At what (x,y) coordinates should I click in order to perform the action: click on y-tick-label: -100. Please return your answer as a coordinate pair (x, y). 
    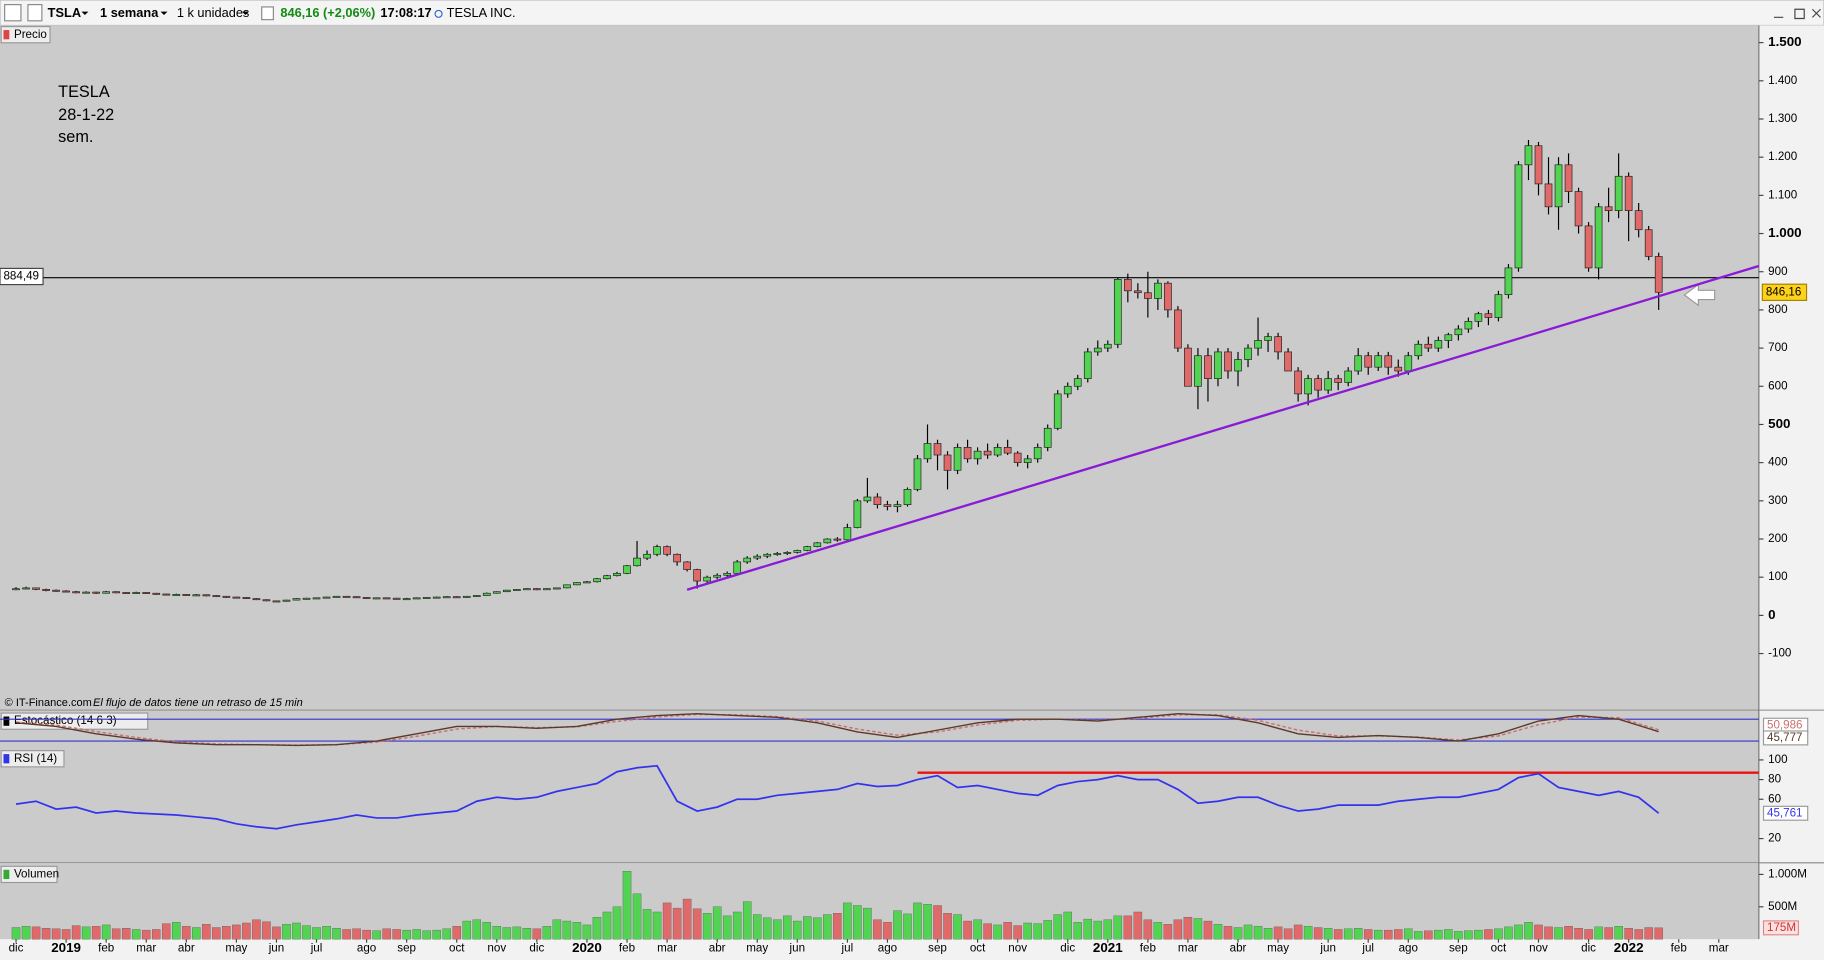
    Looking at the image, I should click on (1779, 654).